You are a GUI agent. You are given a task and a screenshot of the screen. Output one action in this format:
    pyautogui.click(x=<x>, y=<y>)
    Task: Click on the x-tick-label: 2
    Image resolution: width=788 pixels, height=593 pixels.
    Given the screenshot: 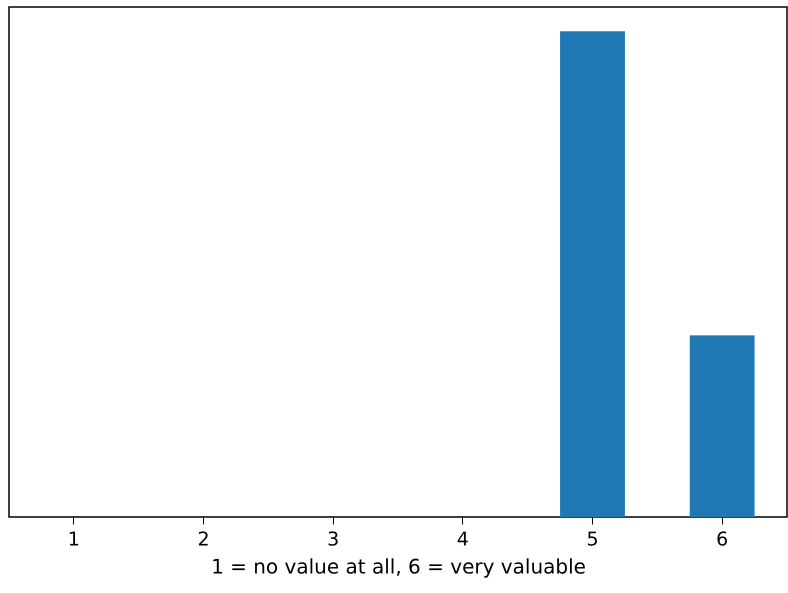 What is the action you would take?
    pyautogui.click(x=203, y=539)
    